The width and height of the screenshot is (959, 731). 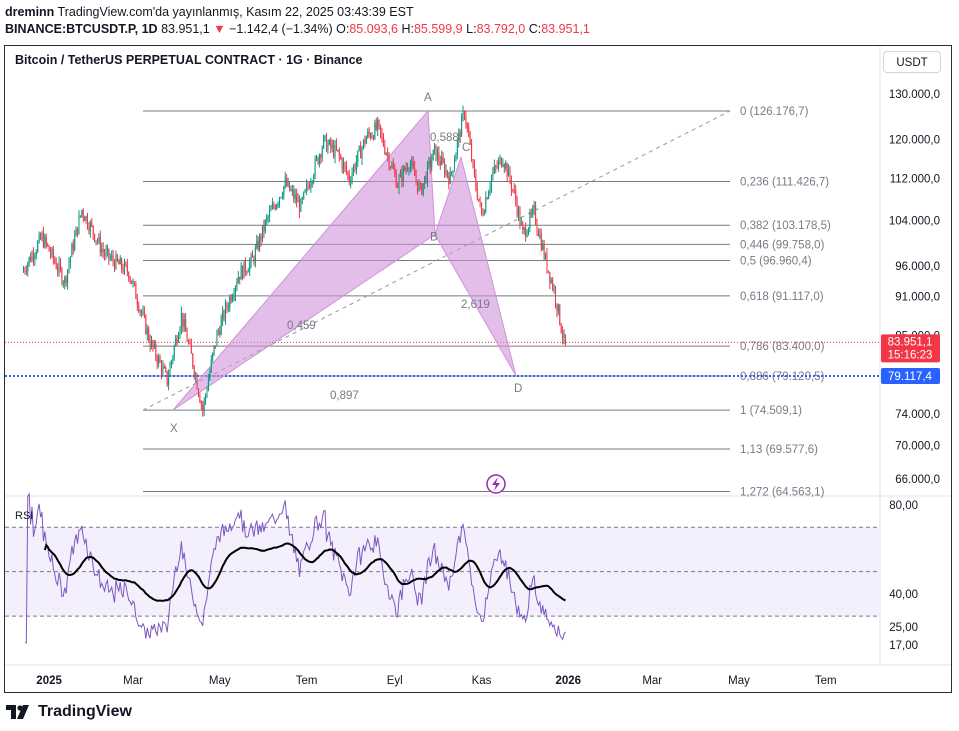 I want to click on currency-button: USDT, so click(x=912, y=62).